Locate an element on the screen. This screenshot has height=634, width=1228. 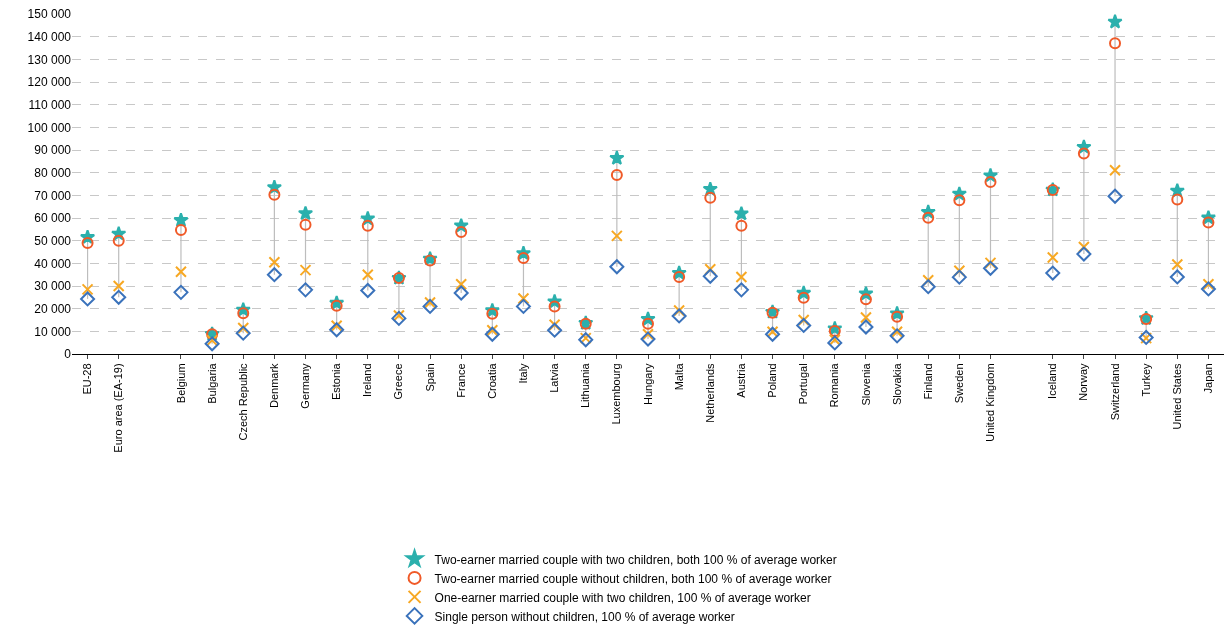
x-tick-label: Malta is located at coordinates (678, 376).